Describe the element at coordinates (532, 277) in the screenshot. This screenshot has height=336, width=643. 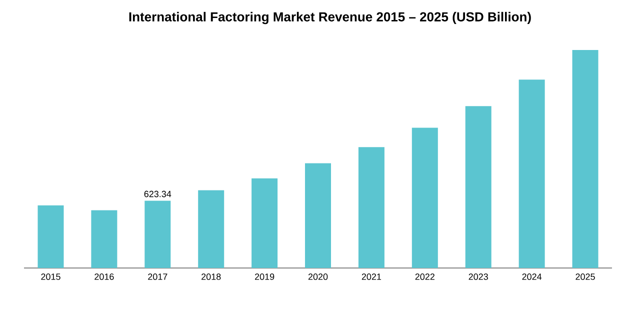
I see `x-tick-label: 2024` at that location.